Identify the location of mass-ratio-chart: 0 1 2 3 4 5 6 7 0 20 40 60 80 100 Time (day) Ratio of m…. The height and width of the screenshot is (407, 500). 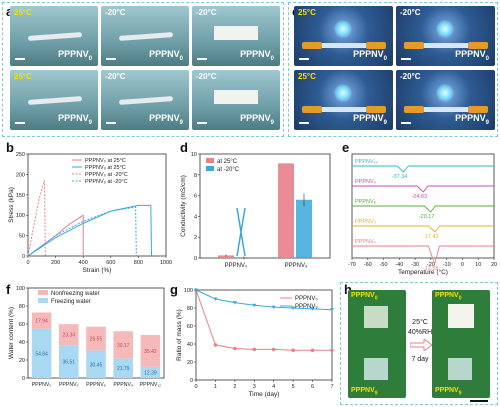
(255, 343).